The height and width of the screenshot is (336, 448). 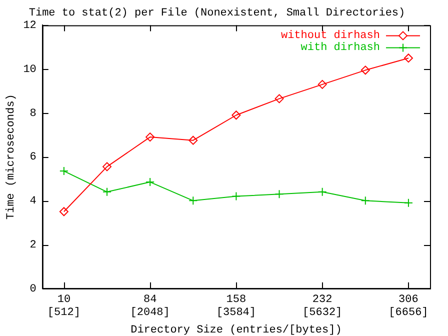 I want to click on y-tick-label: 6, so click(x=33, y=158).